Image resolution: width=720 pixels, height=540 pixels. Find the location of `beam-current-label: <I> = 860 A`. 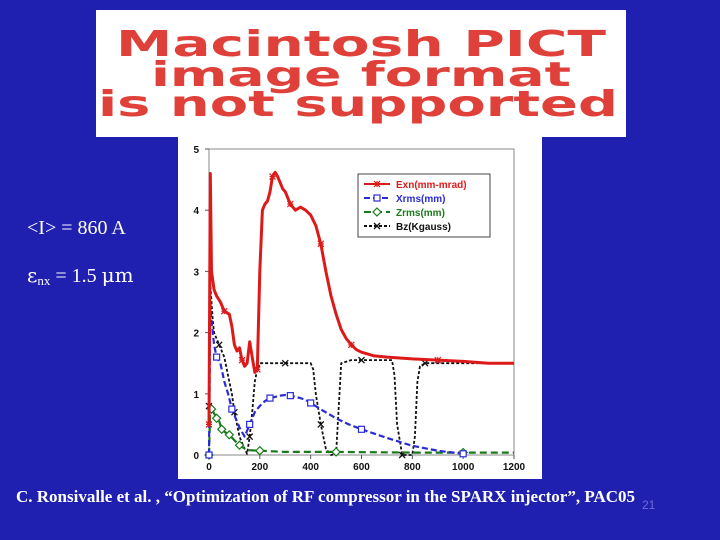

beam-current-label: <I> = 860 A is located at coordinates (76, 228).